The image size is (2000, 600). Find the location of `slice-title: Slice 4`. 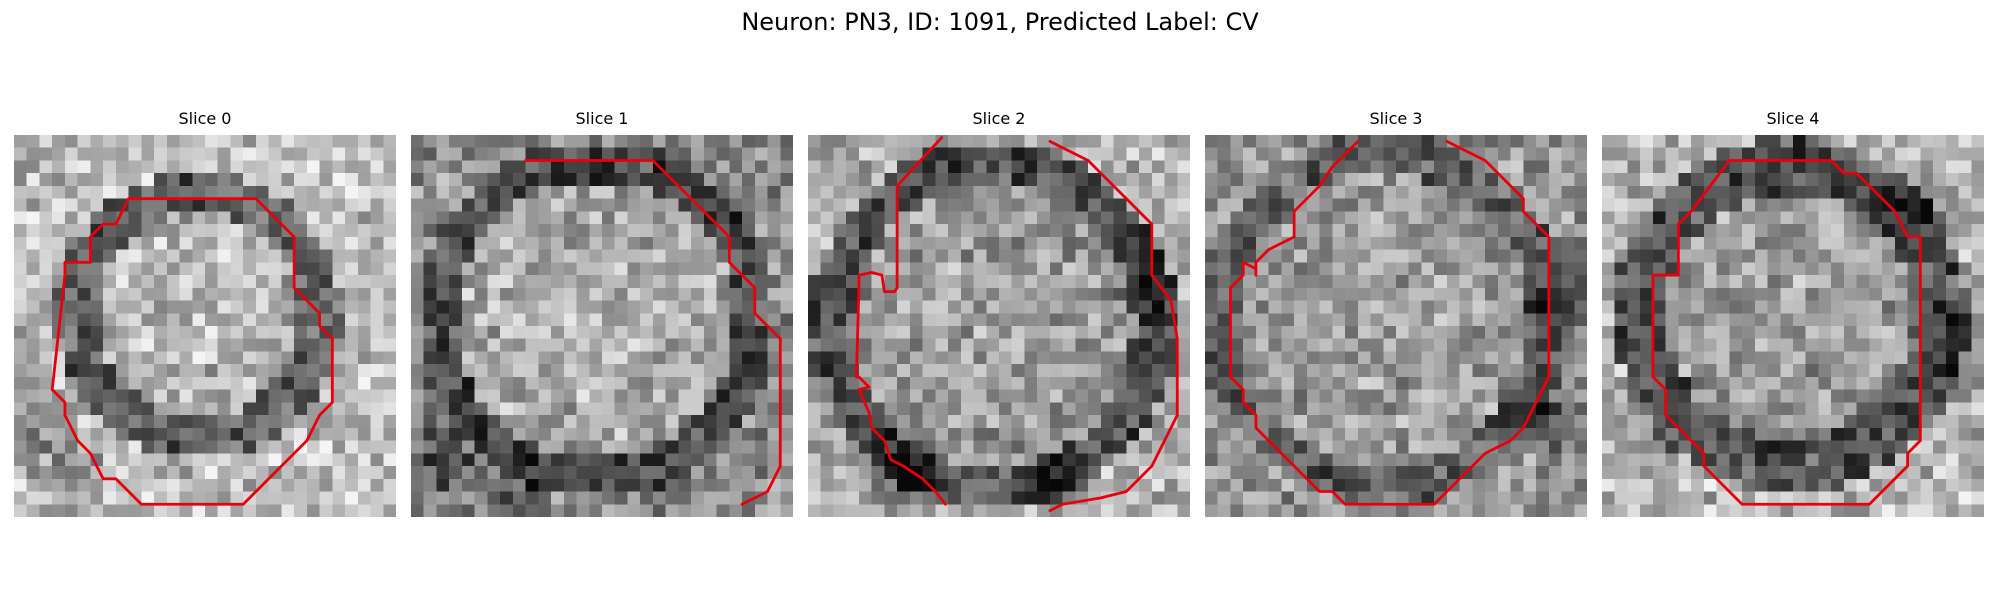

slice-title: Slice 4 is located at coordinates (1793, 118).